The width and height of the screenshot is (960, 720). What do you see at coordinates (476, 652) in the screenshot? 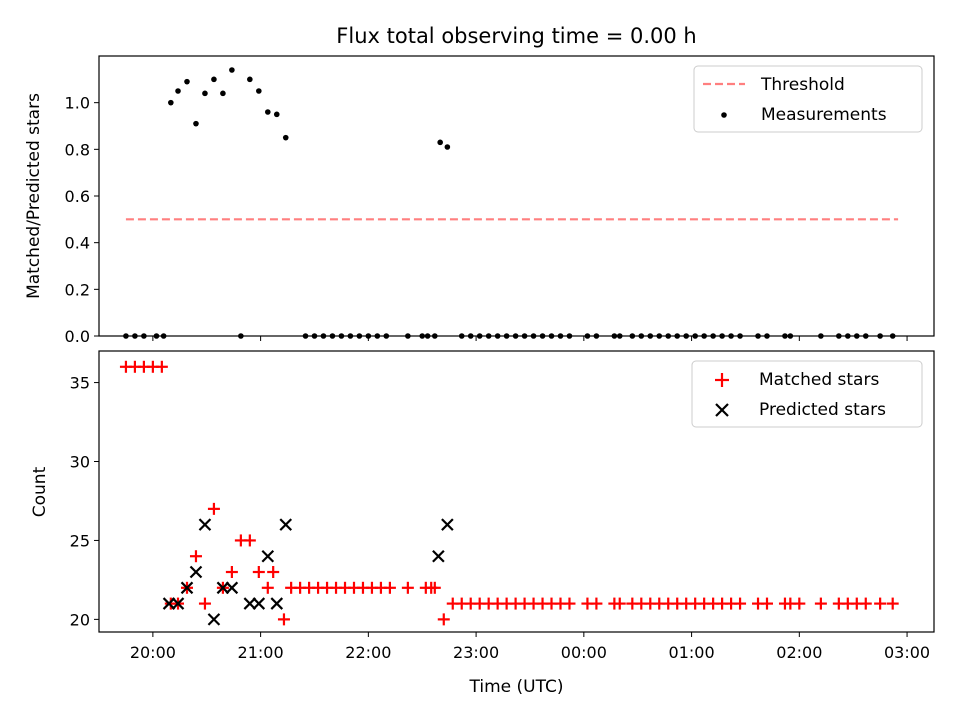
I see `x-tick-label: 23:00` at bounding box center [476, 652].